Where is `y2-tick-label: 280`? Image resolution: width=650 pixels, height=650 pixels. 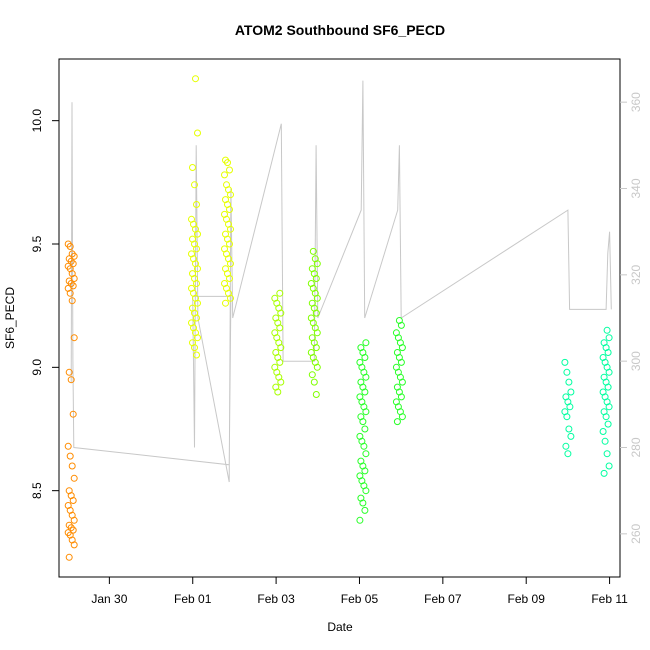 y2-tick-label: 280 is located at coordinates (636, 447).